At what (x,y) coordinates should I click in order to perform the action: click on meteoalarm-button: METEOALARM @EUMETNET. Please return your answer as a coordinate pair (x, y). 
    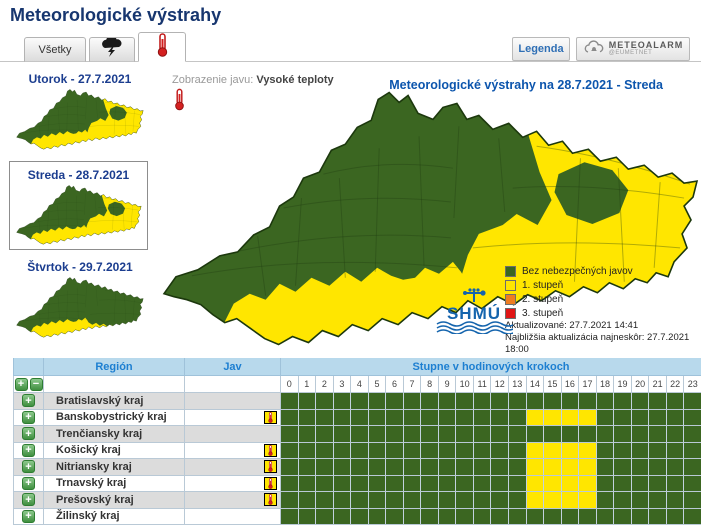
    Looking at the image, I should click on (633, 49).